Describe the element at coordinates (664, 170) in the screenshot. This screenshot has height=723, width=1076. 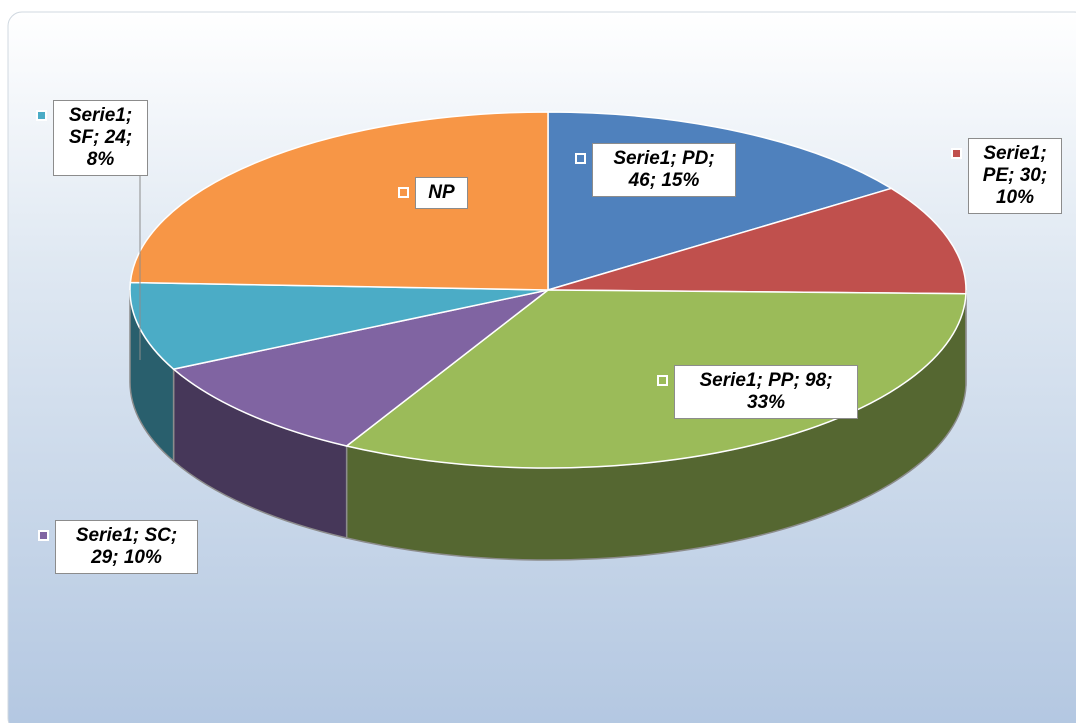
I see `data-label: Serie1; PD; 46; 15%` at that location.